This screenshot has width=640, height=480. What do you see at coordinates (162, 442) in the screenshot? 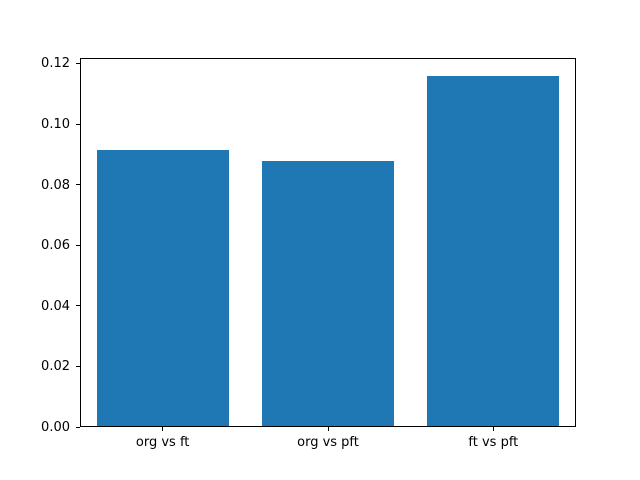
I see `x-axis-tick-label: org vs ft` at bounding box center [162, 442].